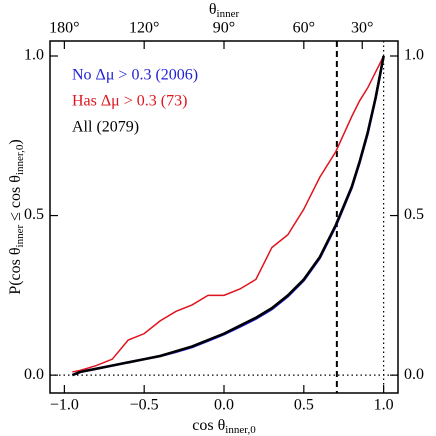 The height and width of the screenshot is (436, 436). I want to click on y-tick-label: 0.0, so click(34, 374).